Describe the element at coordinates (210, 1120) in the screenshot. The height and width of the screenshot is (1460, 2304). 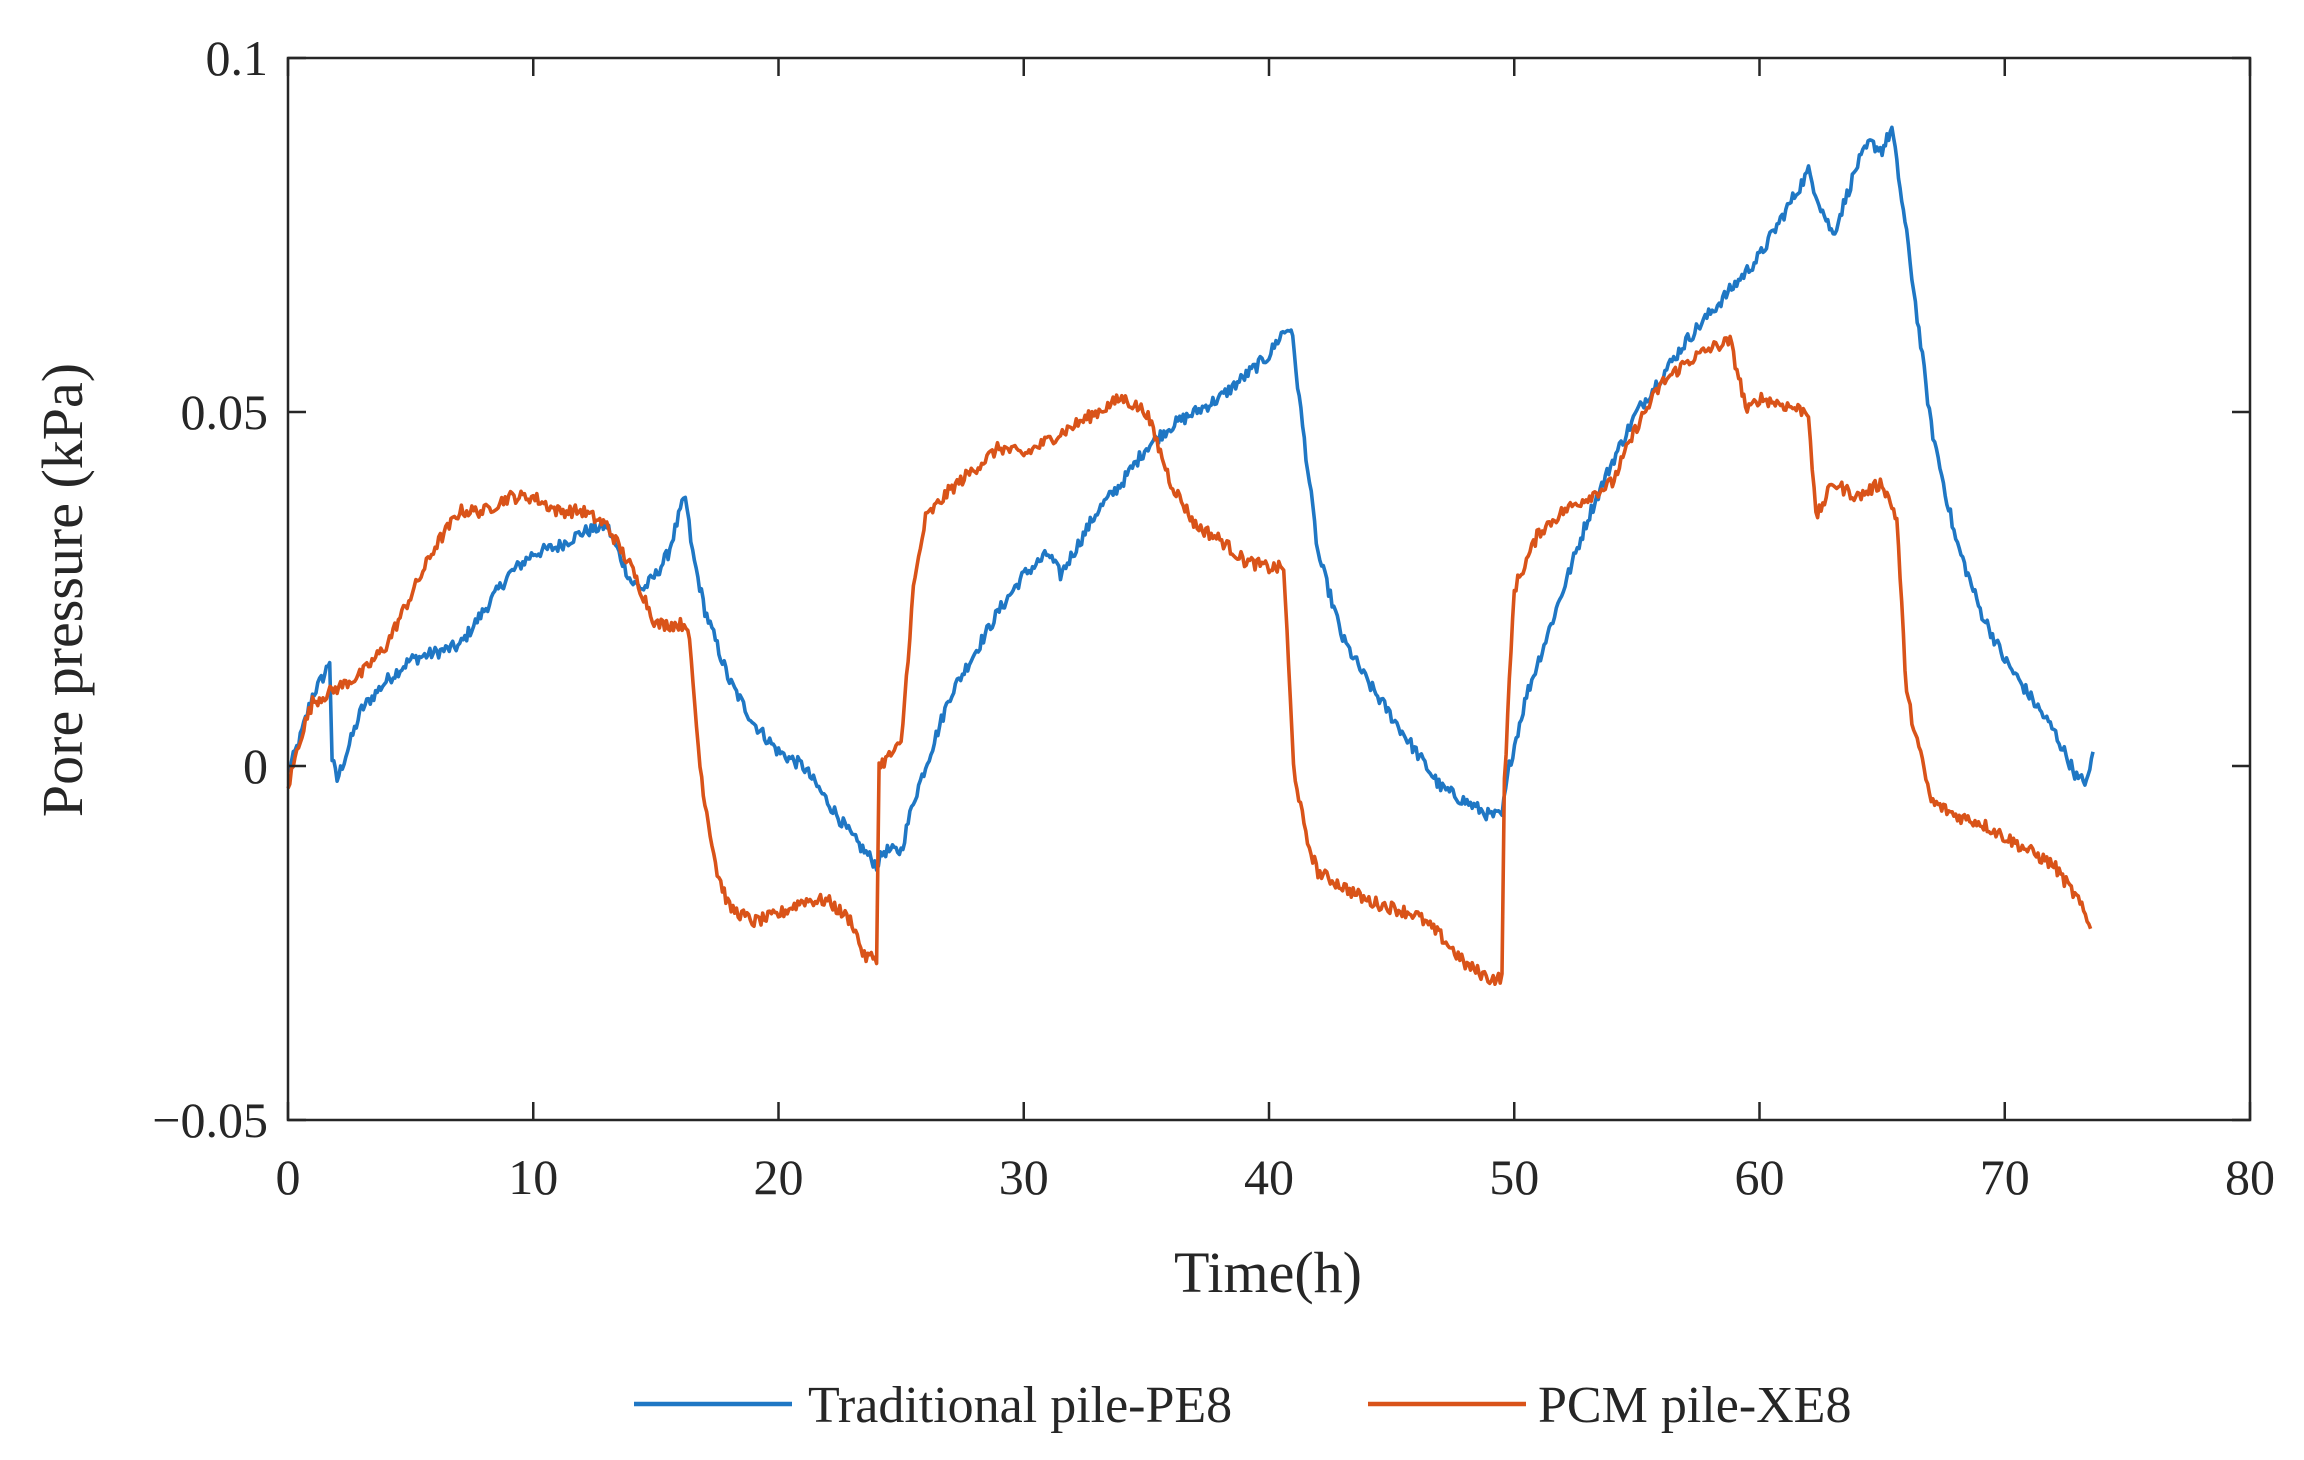
I see `y-tick-label: −0.05` at that location.